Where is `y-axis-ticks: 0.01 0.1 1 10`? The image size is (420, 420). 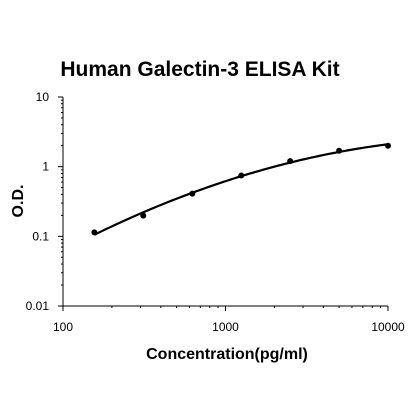
y-axis-ticks: 0.01 0.1 1 10 is located at coordinates (44, 201).